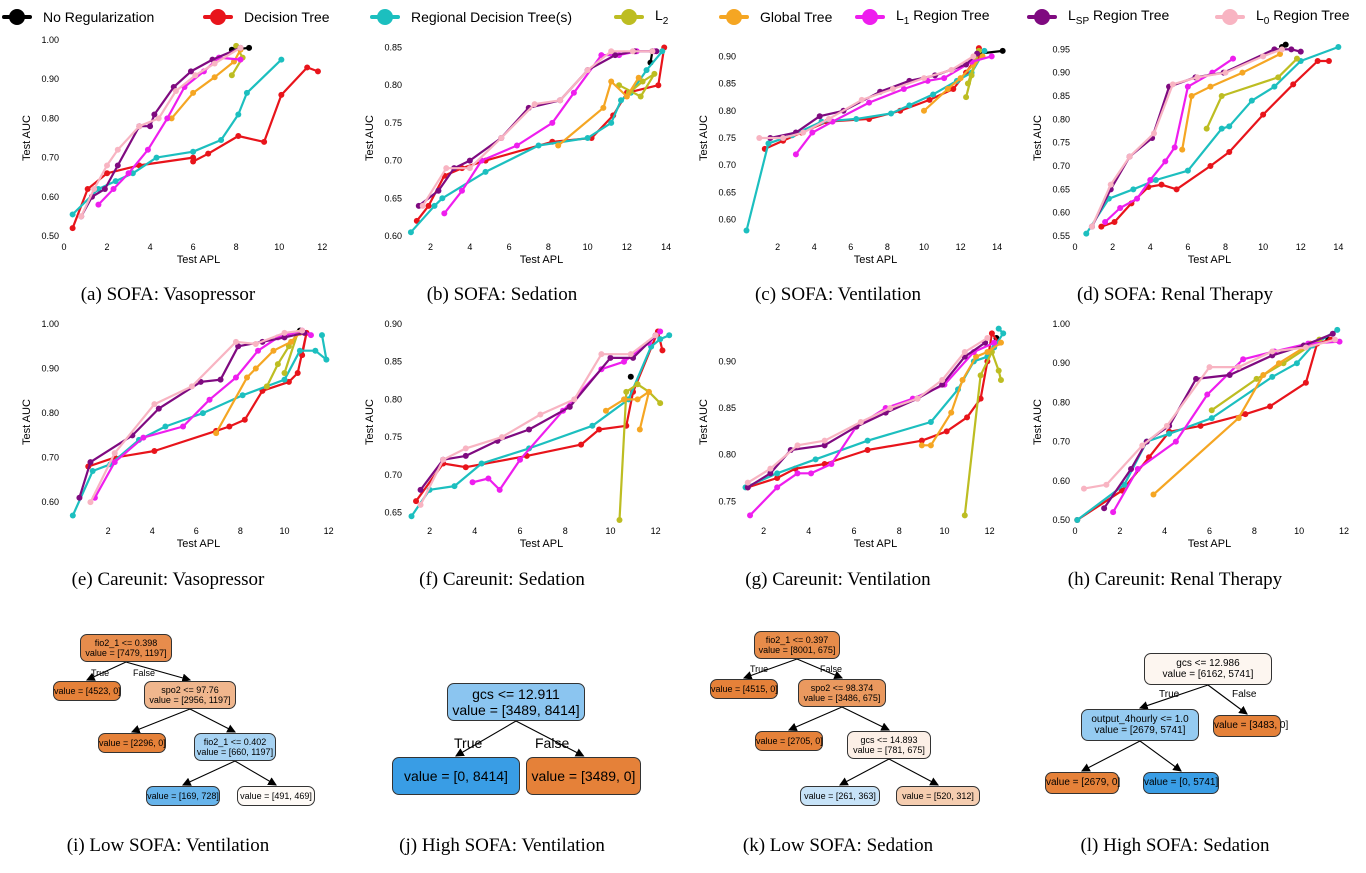  Describe the element at coordinates (50, 369) in the screenshot. I see `y-tick-label: 0.90` at that location.